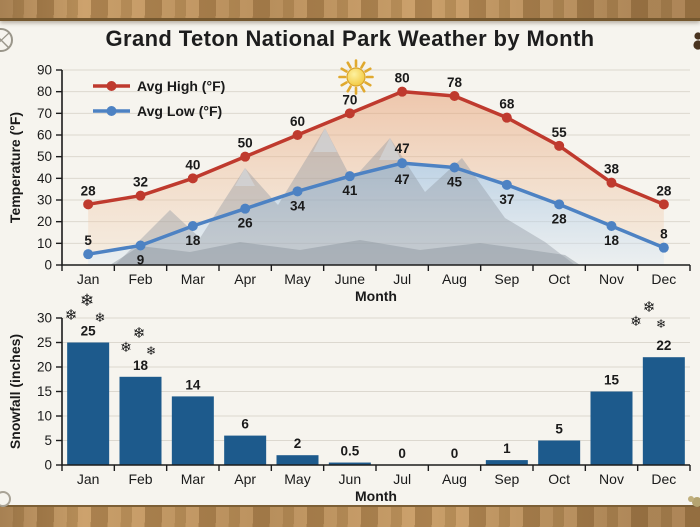 The width and height of the screenshot is (700, 527). Describe the element at coordinates (44, 416) in the screenshot. I see `y-tick-label: 10` at that location.